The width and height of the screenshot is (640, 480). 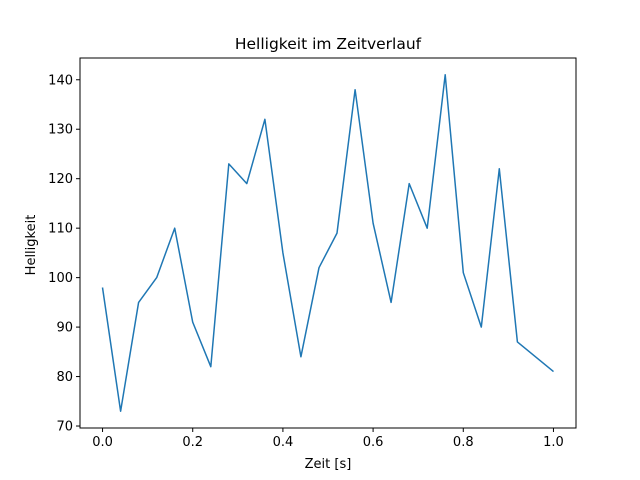 What do you see at coordinates (60, 278) in the screenshot?
I see `y-tick-label: 100` at bounding box center [60, 278].